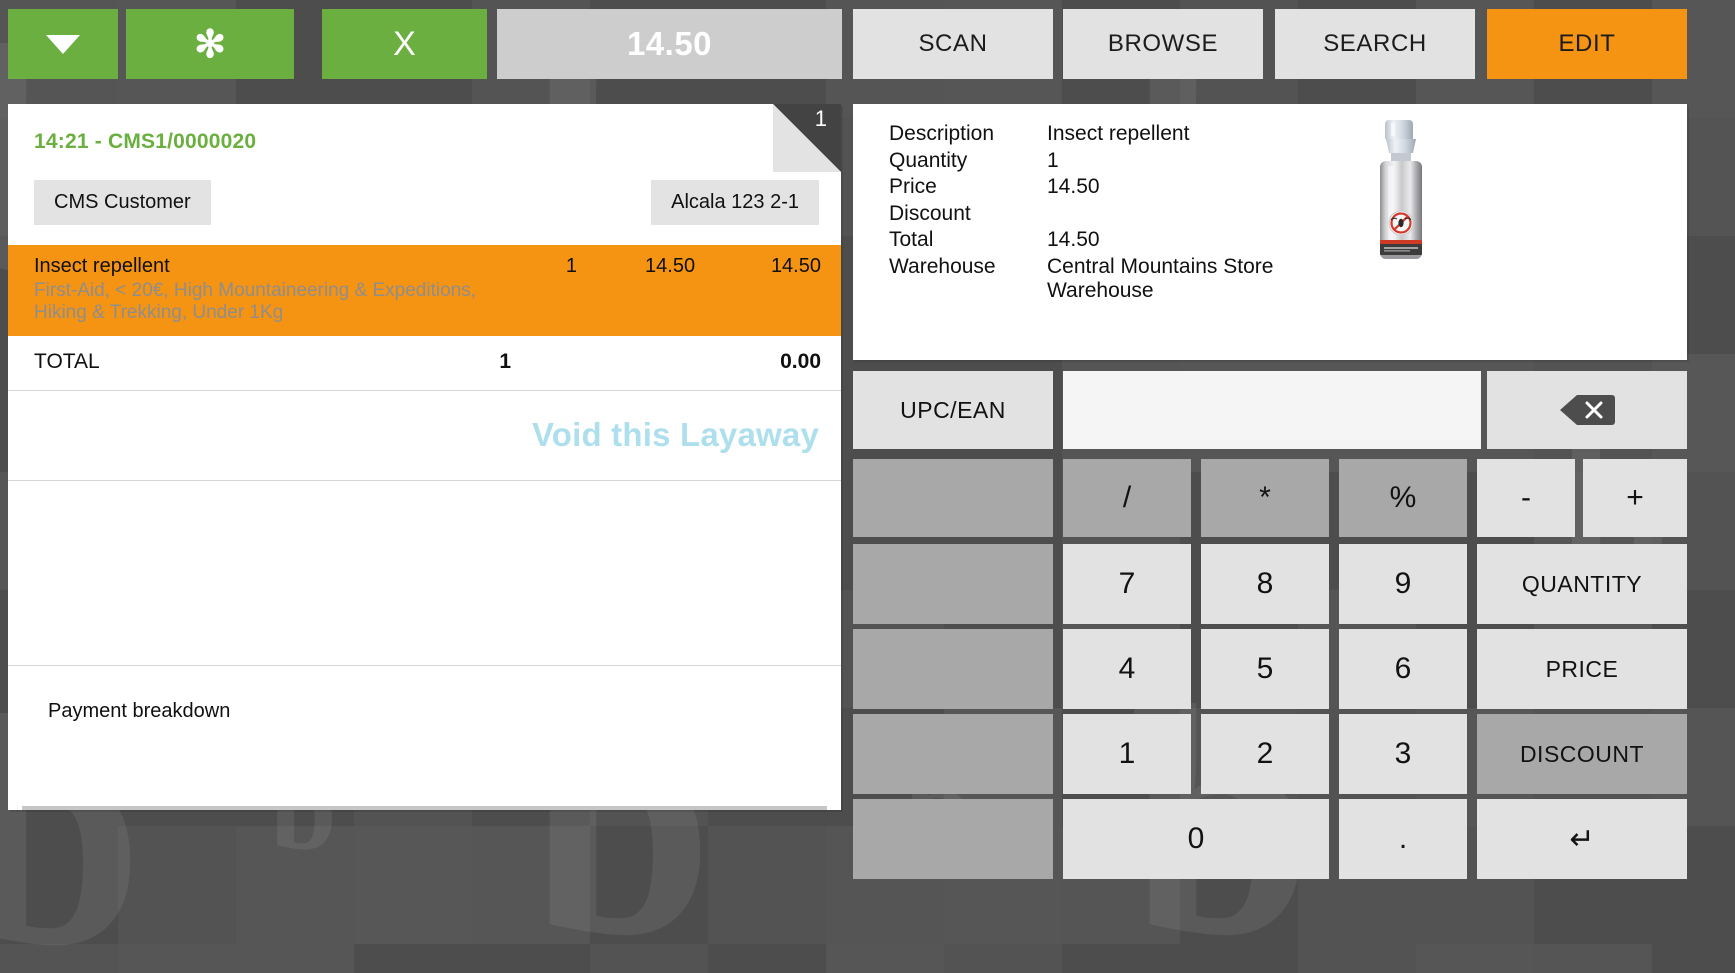  What do you see at coordinates (800, 361) in the screenshot?
I see `total-amount: 0.00` at bounding box center [800, 361].